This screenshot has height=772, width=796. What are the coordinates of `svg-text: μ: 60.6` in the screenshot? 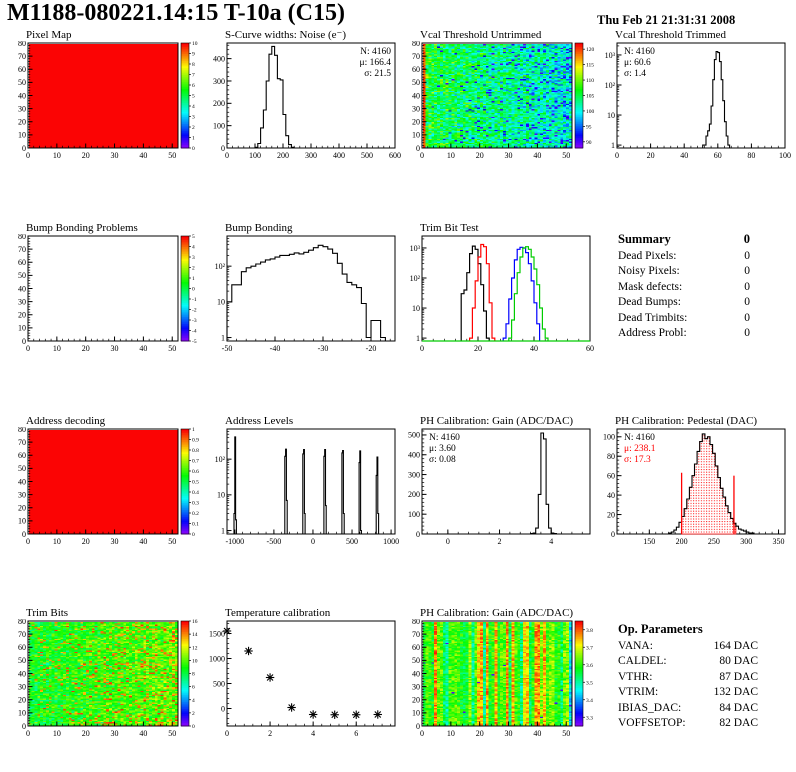 It's located at (637, 63).